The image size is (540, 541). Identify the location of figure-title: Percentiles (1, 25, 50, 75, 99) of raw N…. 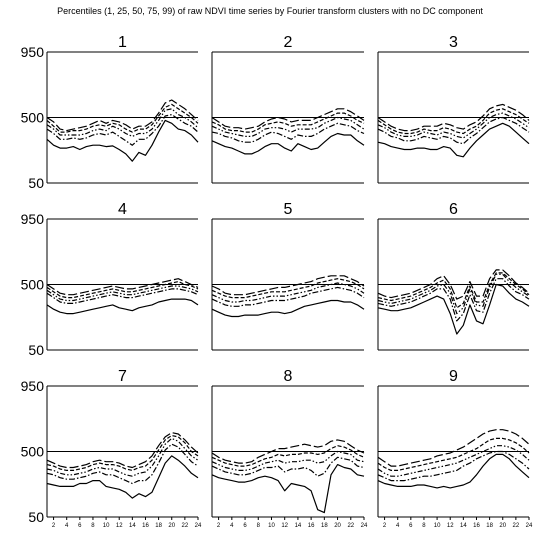
(270, 11).